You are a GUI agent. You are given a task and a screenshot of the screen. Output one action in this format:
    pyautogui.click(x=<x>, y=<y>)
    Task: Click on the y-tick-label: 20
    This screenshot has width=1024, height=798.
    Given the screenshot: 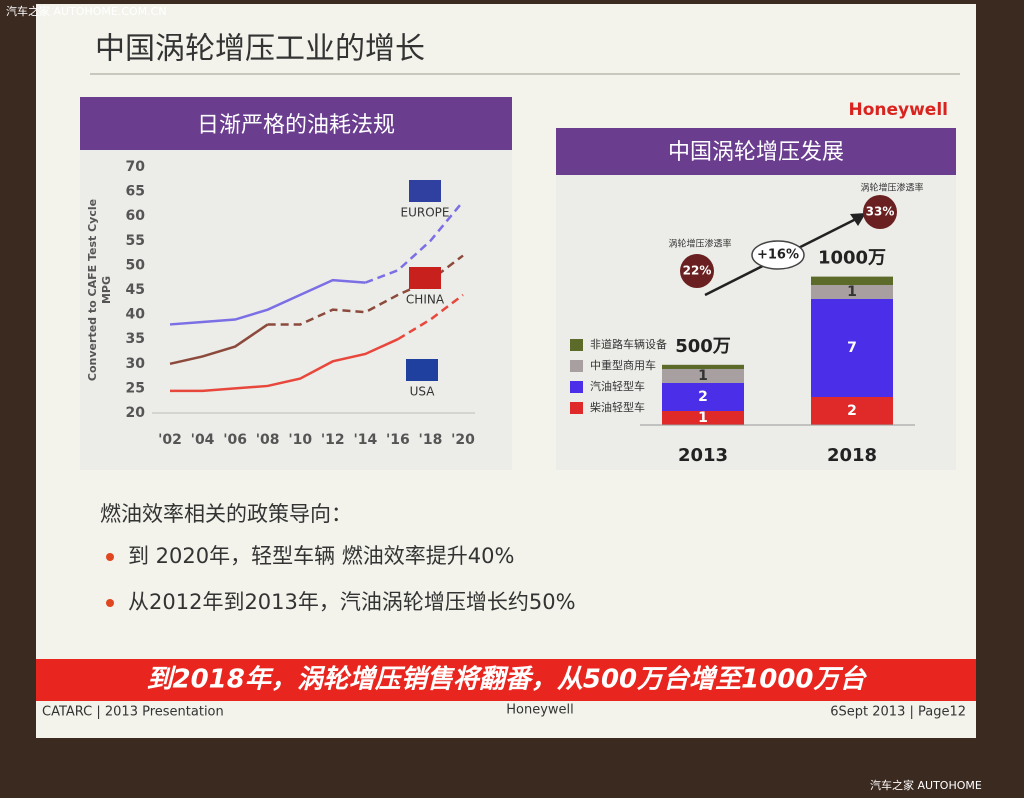 What is the action you would take?
    pyautogui.click(x=136, y=413)
    